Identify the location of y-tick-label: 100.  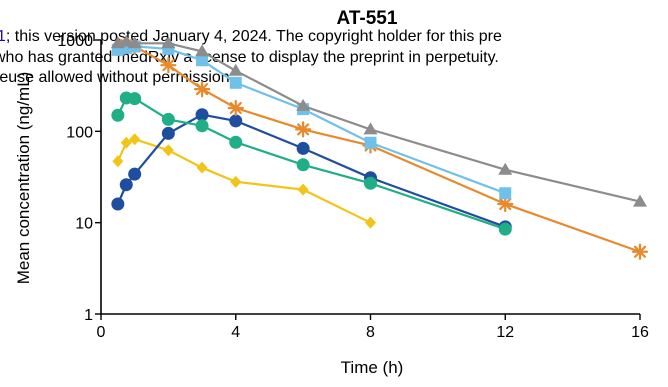
(79, 132).